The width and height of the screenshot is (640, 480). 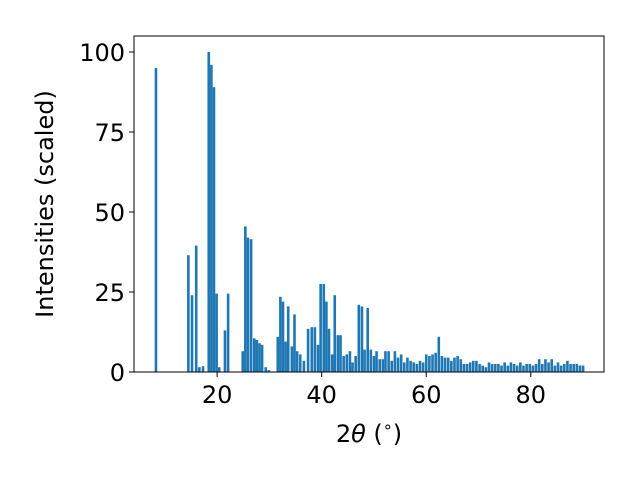 What do you see at coordinates (45, 204) in the screenshot?
I see `y-axis-label: Intensities (scaled)` at bounding box center [45, 204].